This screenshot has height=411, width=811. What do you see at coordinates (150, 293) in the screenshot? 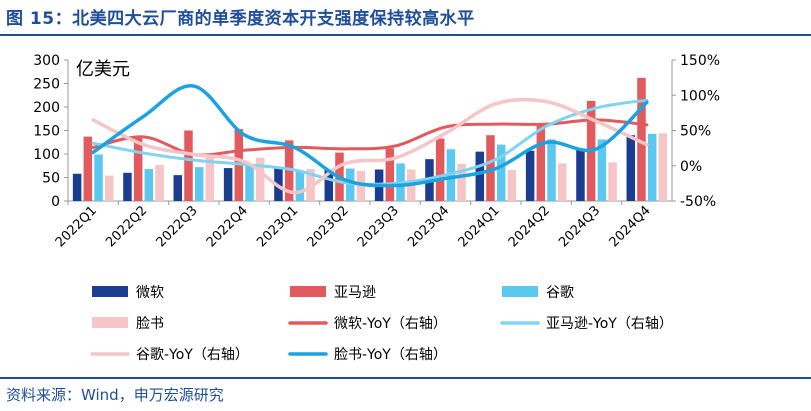
I see `legend-label: 微软` at bounding box center [150, 293].